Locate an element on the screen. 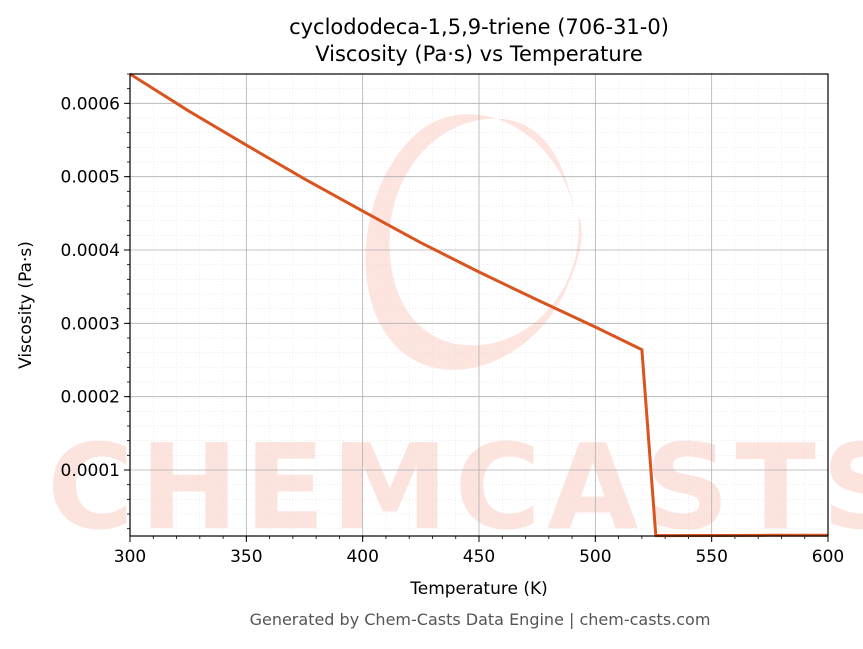 This screenshot has height=649, width=863. x-tick-label: 350 is located at coordinates (246, 557).